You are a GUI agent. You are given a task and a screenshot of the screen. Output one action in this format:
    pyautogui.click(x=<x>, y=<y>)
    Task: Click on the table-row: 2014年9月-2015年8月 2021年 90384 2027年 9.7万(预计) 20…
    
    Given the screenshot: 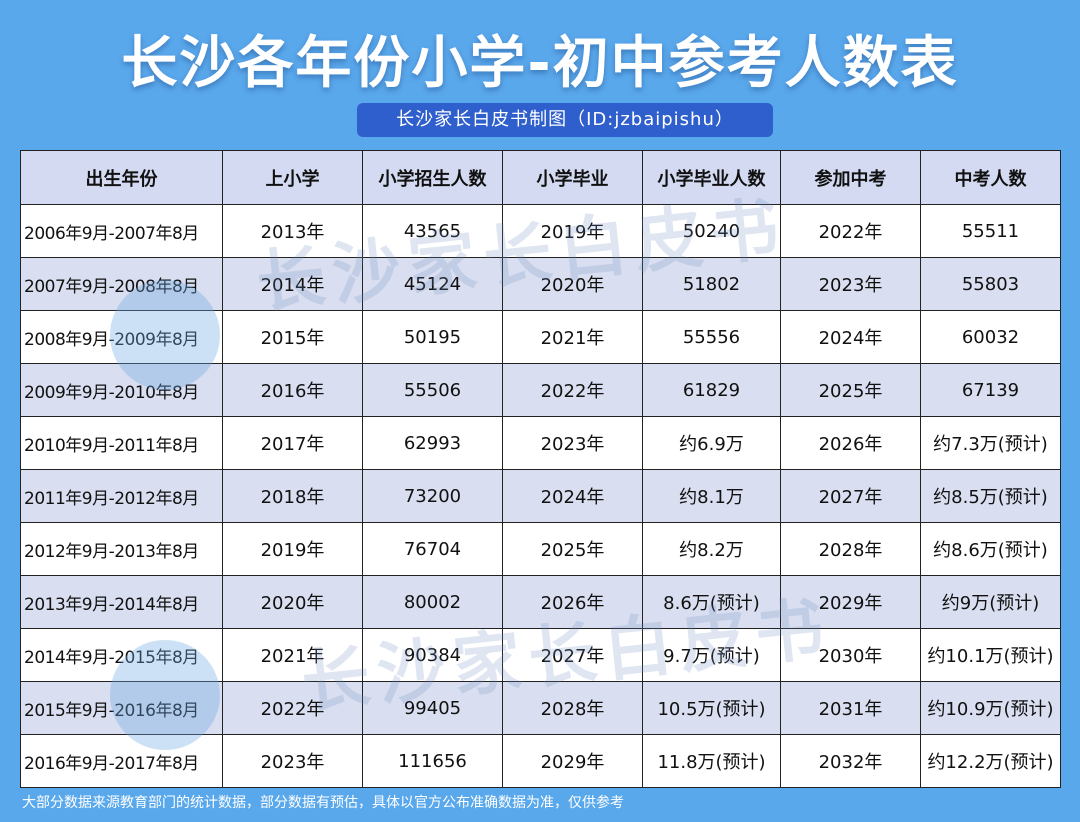 What is the action you would take?
    pyautogui.click(x=540, y=655)
    